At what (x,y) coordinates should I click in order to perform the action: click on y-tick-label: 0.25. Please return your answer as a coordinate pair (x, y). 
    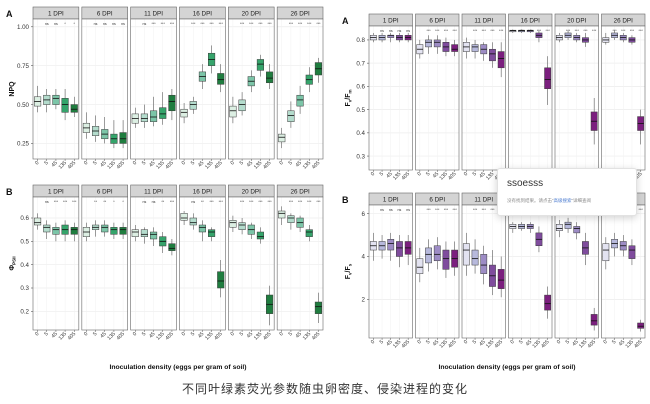
    Looking at the image, I should click on (23, 144).